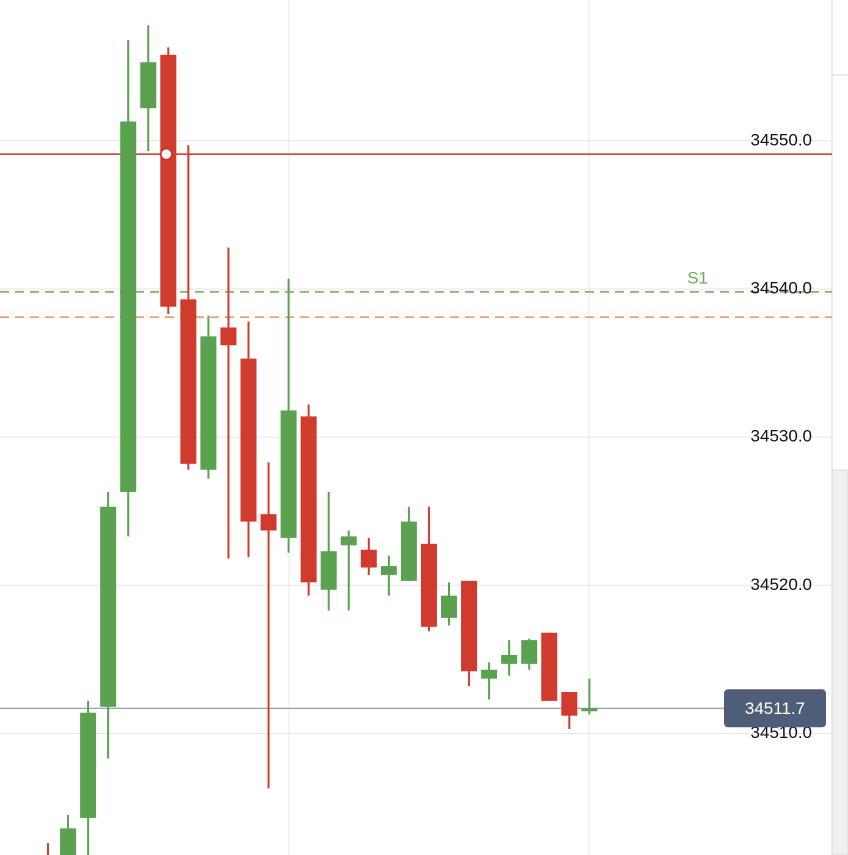 The image size is (848, 855). Describe the element at coordinates (781, 584) in the screenshot. I see `y-tick-label: 34520.0` at that location.